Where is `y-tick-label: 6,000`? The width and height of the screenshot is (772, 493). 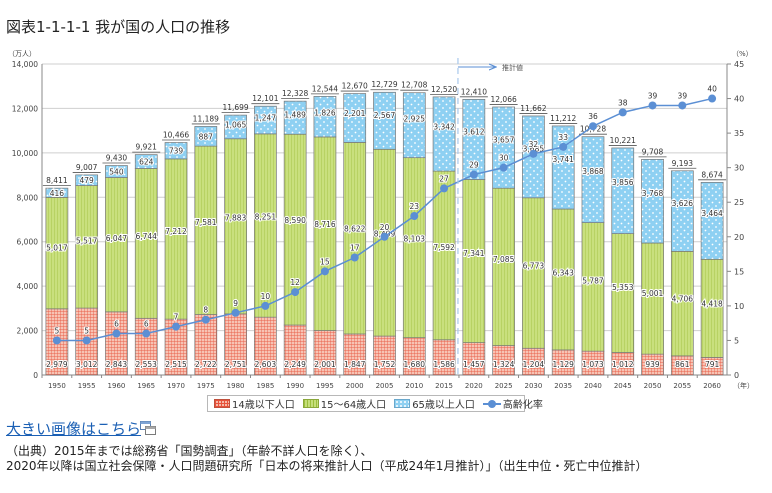
y-tick-label: 6,000 is located at coordinates (28, 242).